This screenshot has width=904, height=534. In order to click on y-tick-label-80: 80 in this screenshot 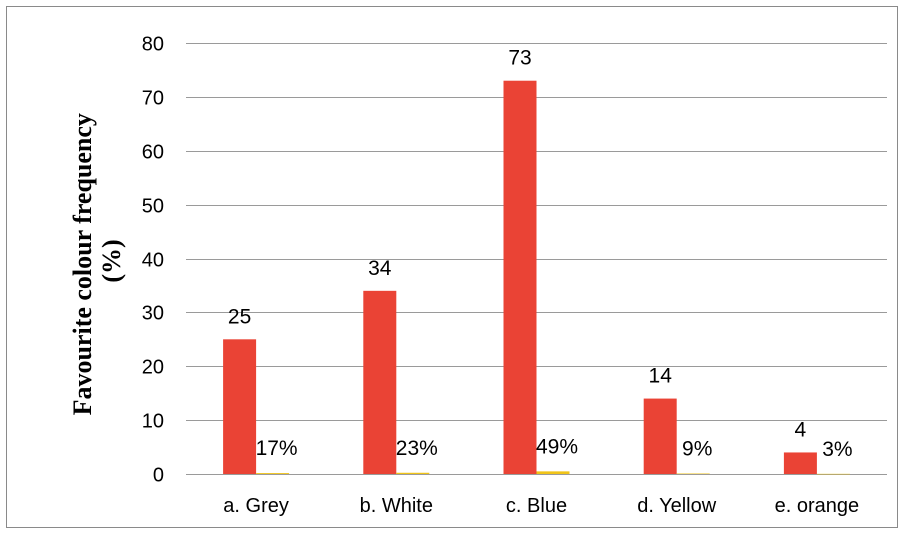, I will do `click(153, 45)`.